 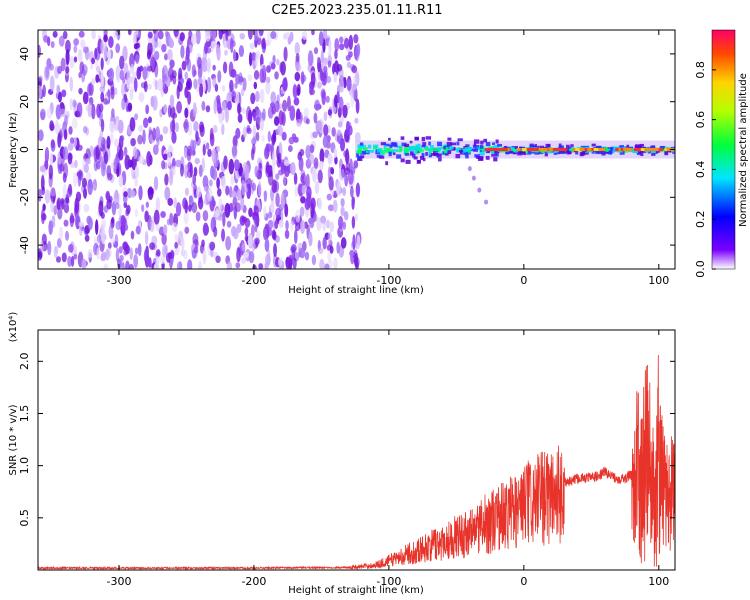 I want to click on colorbar-tick-label: 0.0, so click(x=700, y=269).